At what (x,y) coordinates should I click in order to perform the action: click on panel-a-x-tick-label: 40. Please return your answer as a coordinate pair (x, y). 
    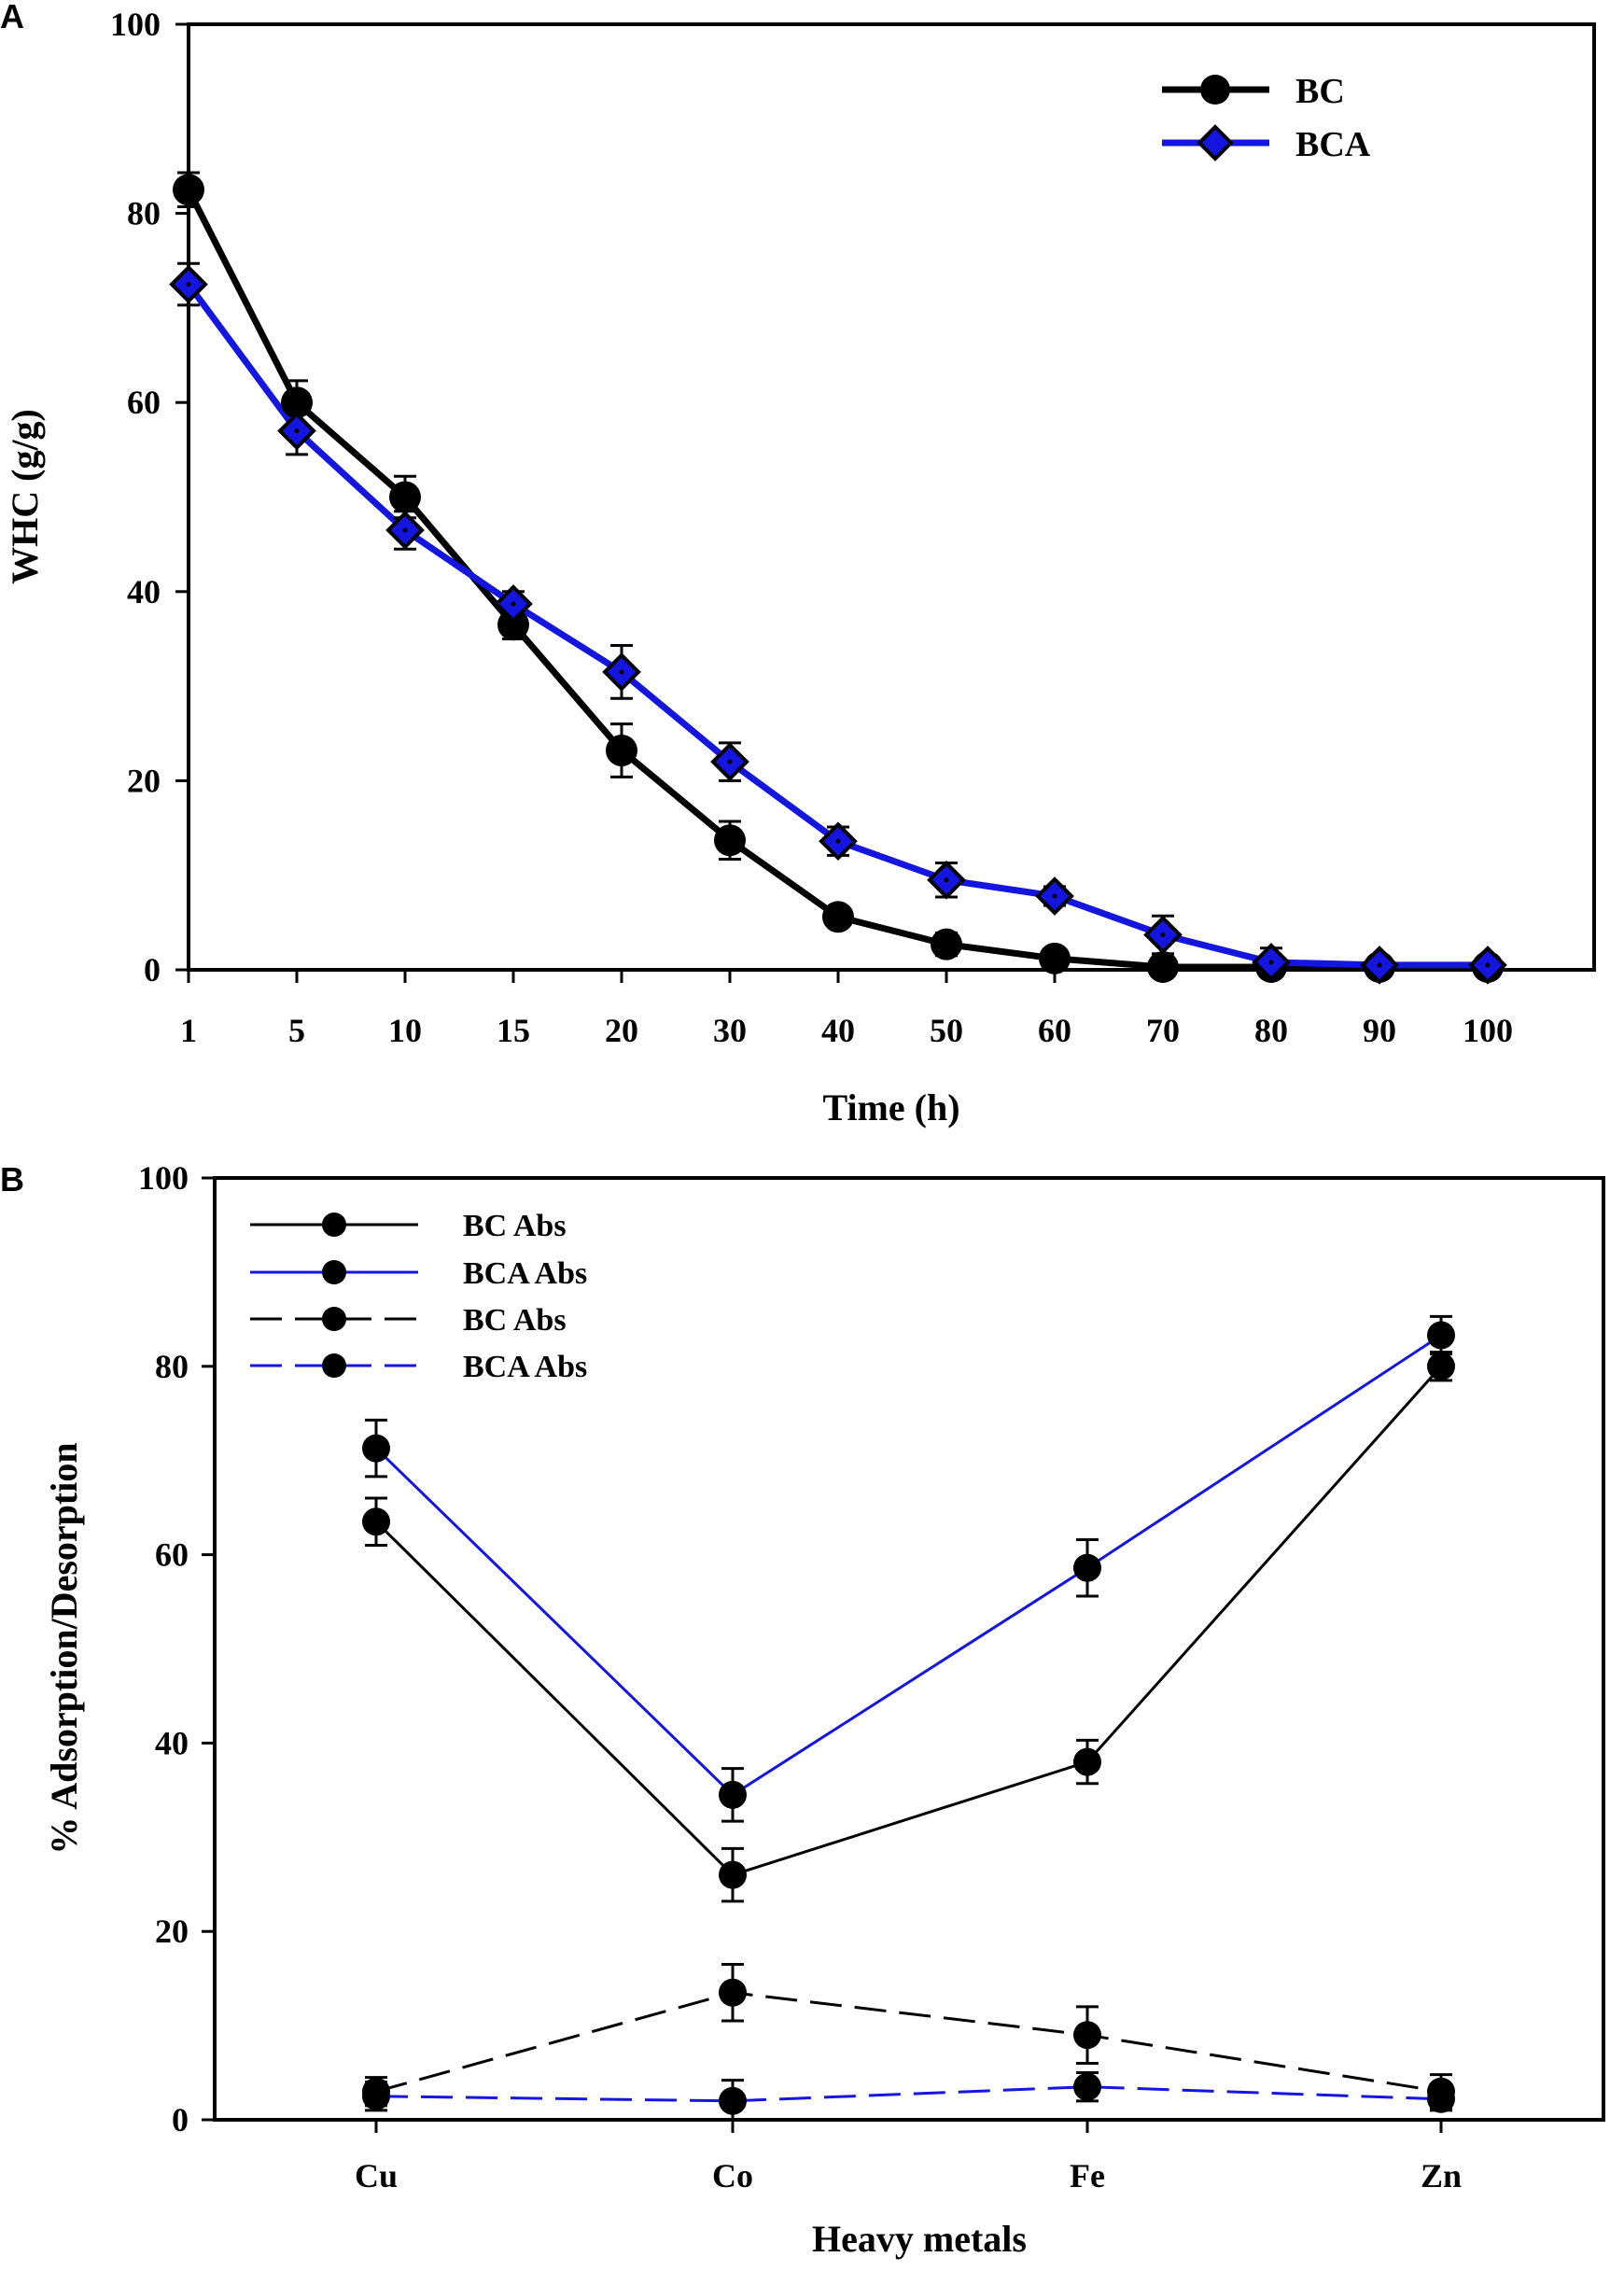
    Looking at the image, I should click on (838, 1030).